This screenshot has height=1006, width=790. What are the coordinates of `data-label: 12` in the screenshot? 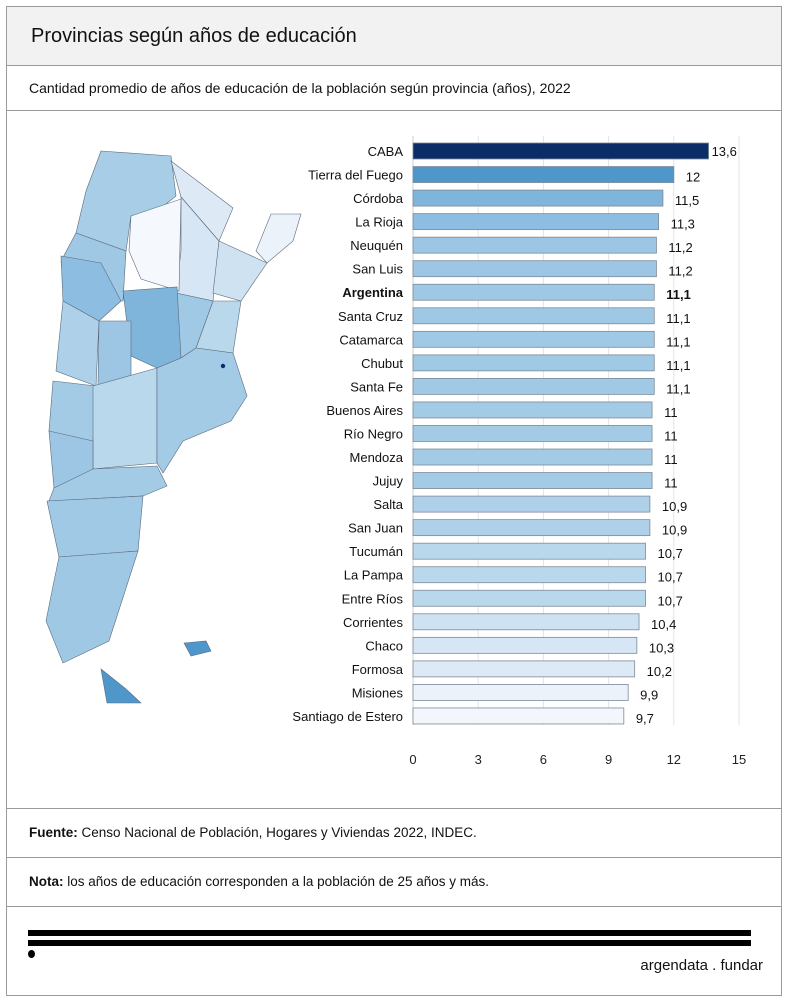 It's located at (693, 177).